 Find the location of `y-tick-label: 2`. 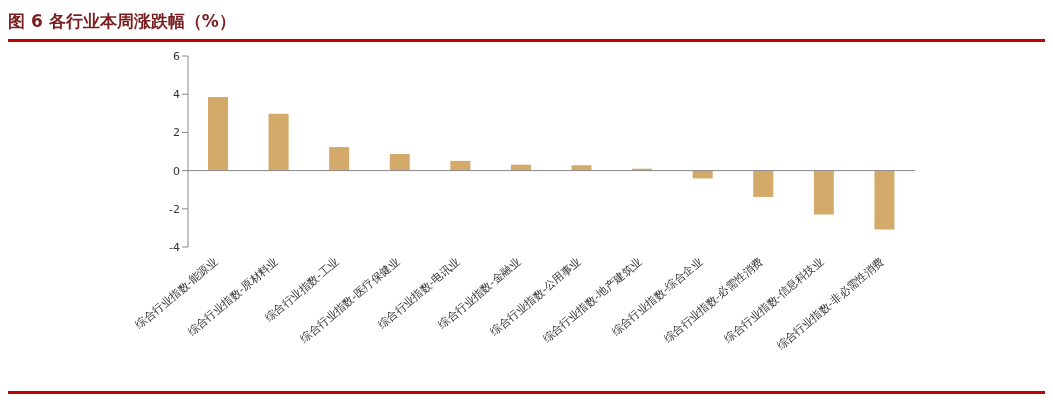

y-tick-label: 2 is located at coordinates (176, 133).